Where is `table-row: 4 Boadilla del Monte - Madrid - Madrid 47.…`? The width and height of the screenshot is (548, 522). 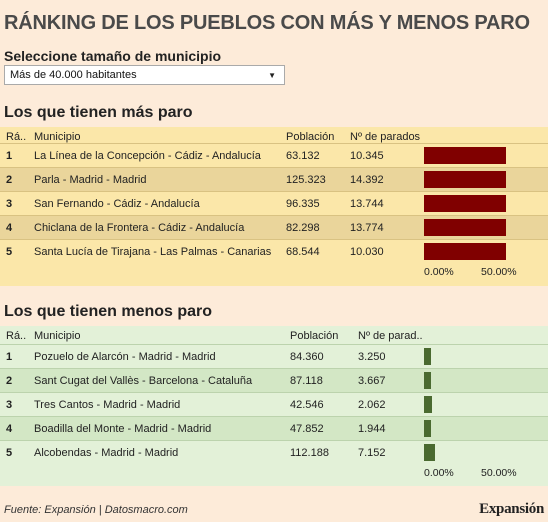
table-row: 4 Boadilla del Monte - Madrid - Madrid 47.… is located at coordinates (274, 428).